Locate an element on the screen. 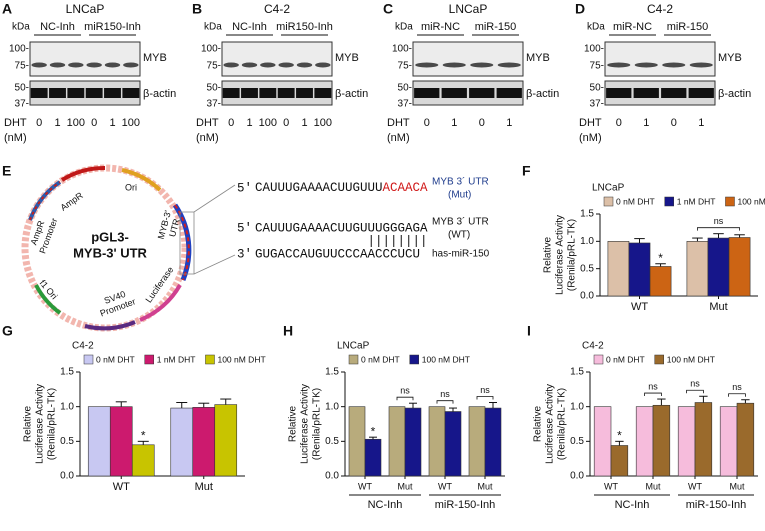 The height and width of the screenshot is (531, 765). panel-label: G is located at coordinates (7, 331).